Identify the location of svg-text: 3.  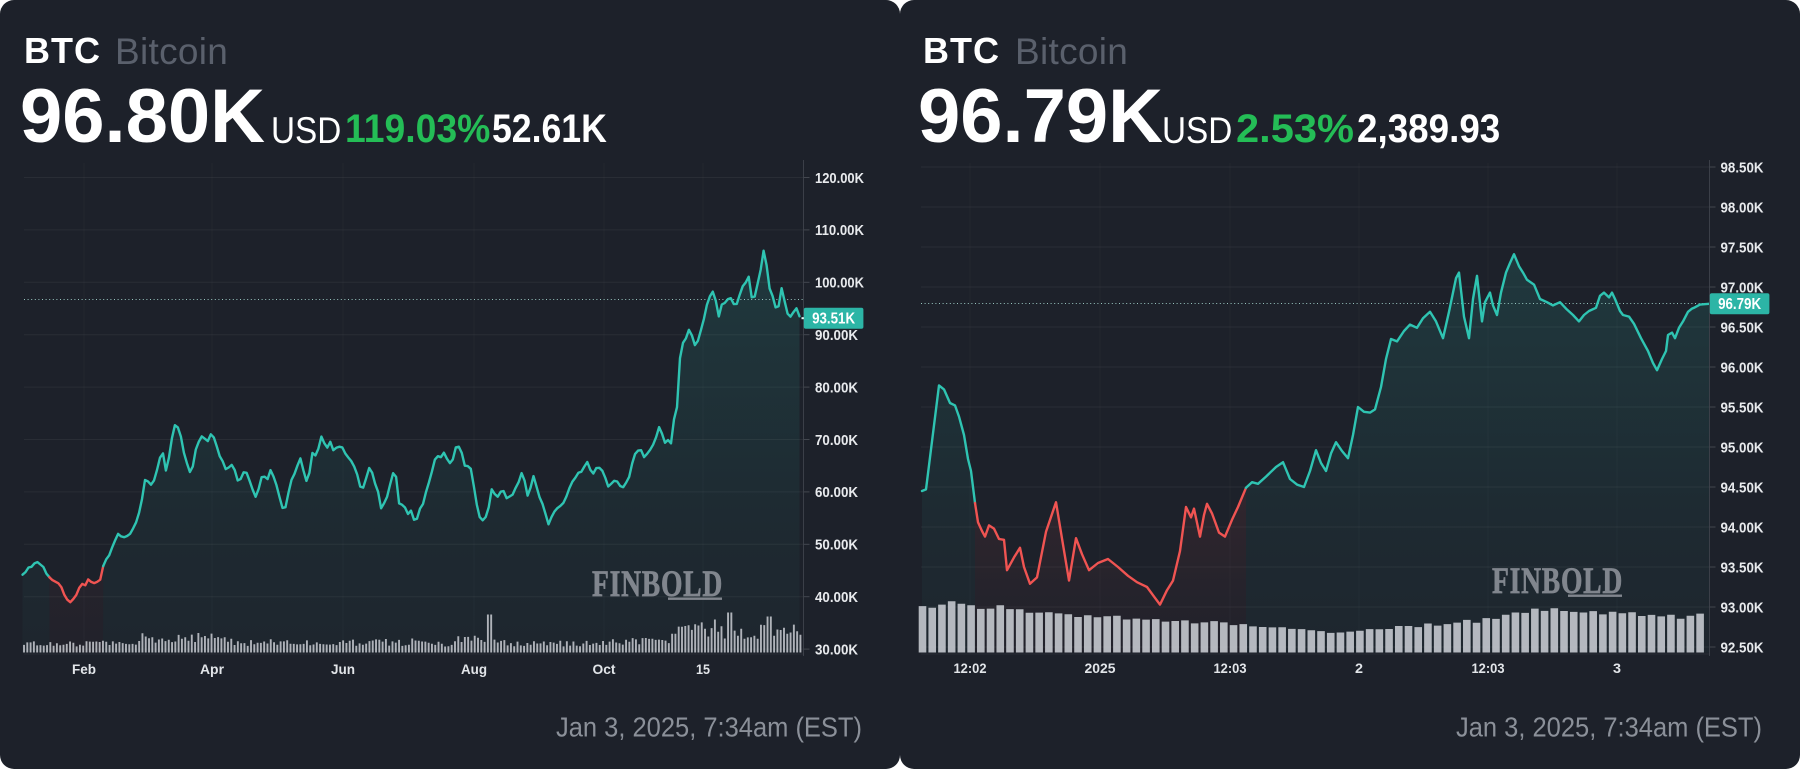
(1617, 668).